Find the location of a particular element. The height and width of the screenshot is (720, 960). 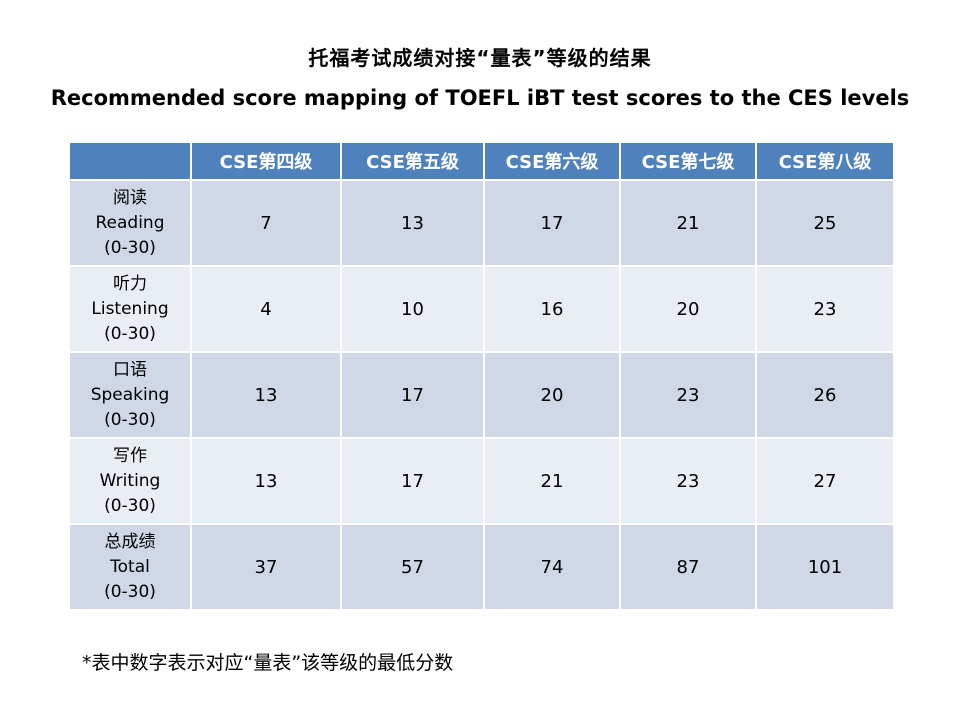

table-row-writing: 写作 Writing (0-30) 13 17 21 23 27 is located at coordinates (481, 481).